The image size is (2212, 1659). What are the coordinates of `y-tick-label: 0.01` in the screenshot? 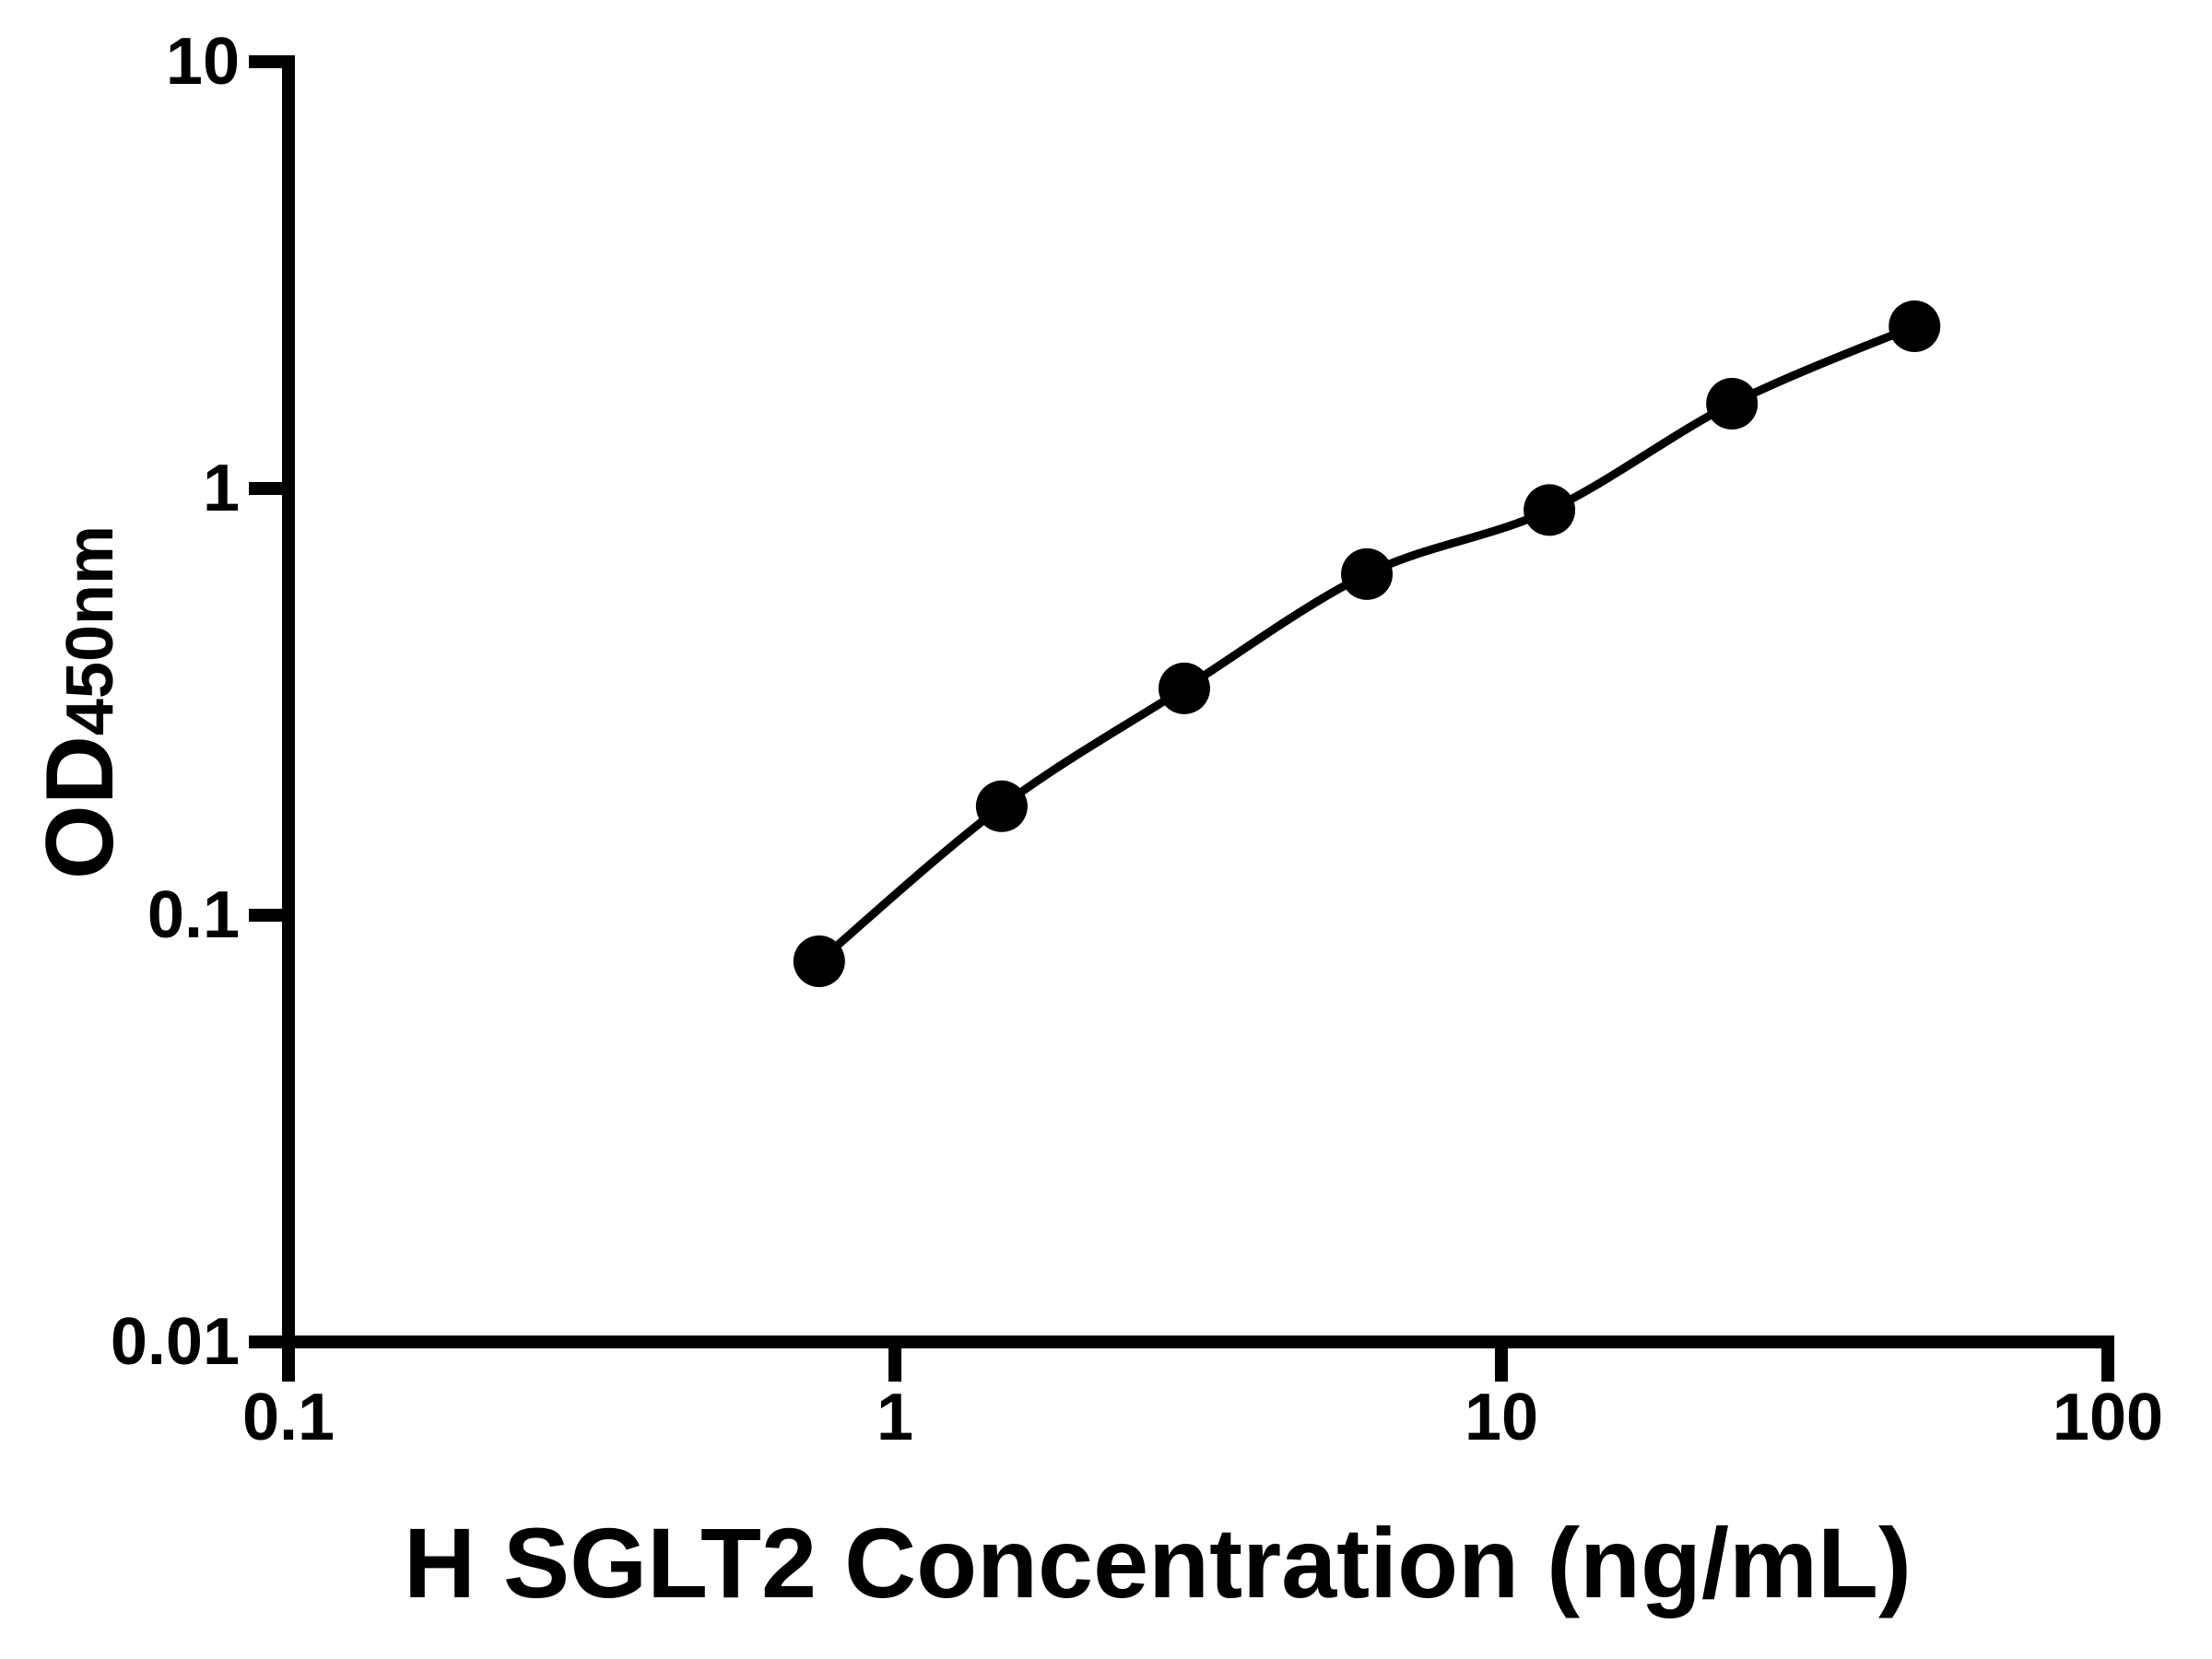 It's located at (175, 1342).